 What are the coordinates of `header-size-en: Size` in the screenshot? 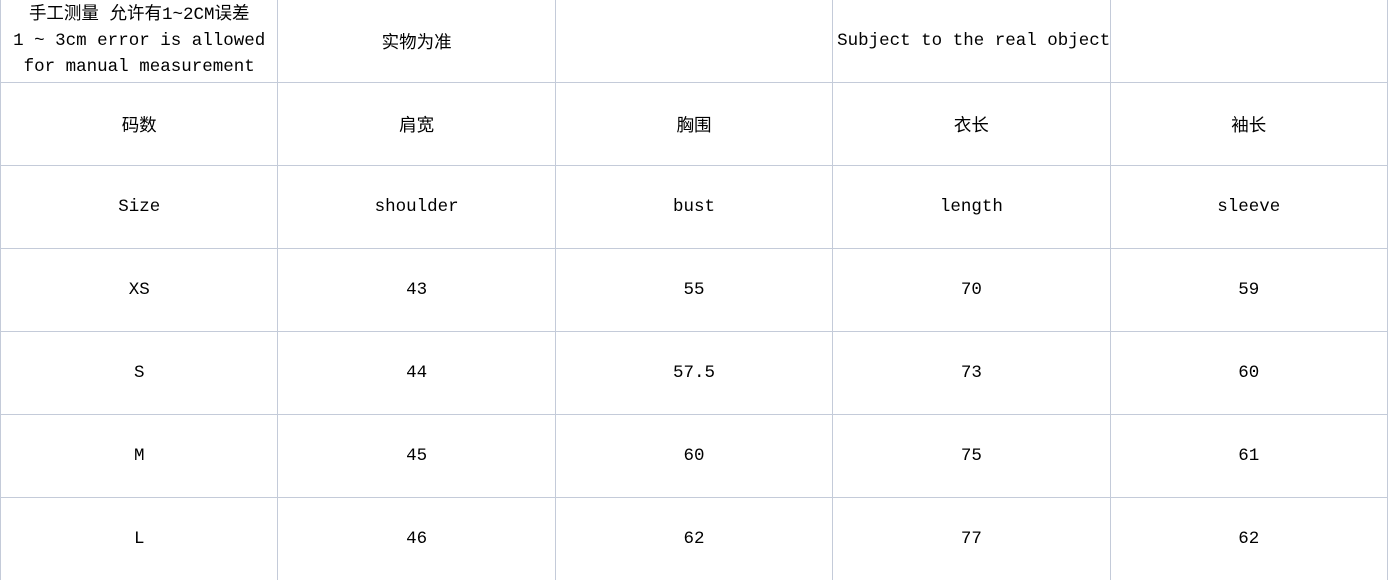 It's located at (139, 207).